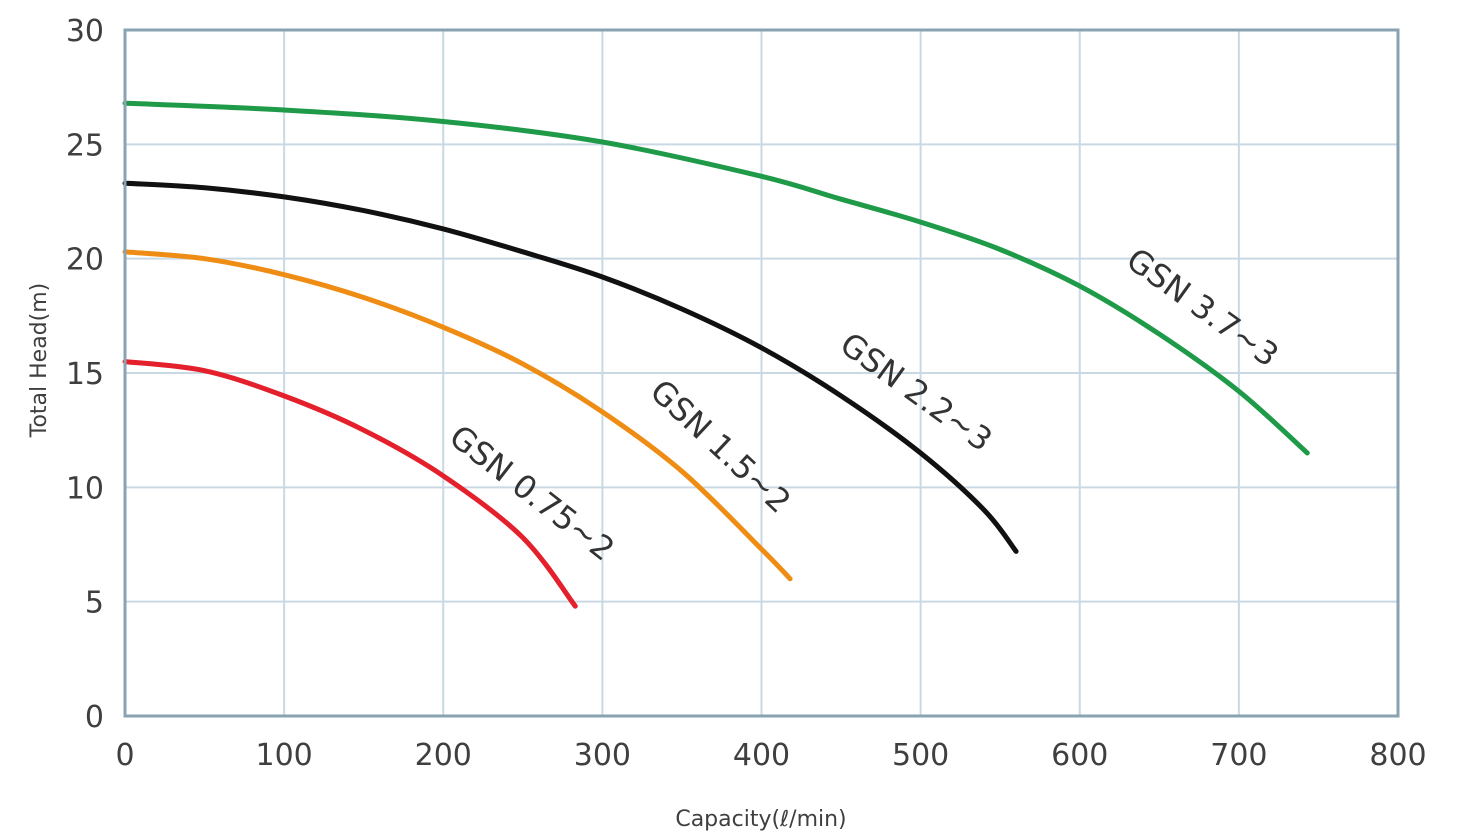  Describe the element at coordinates (85, 260) in the screenshot. I see `y-tick-label: 20` at that location.